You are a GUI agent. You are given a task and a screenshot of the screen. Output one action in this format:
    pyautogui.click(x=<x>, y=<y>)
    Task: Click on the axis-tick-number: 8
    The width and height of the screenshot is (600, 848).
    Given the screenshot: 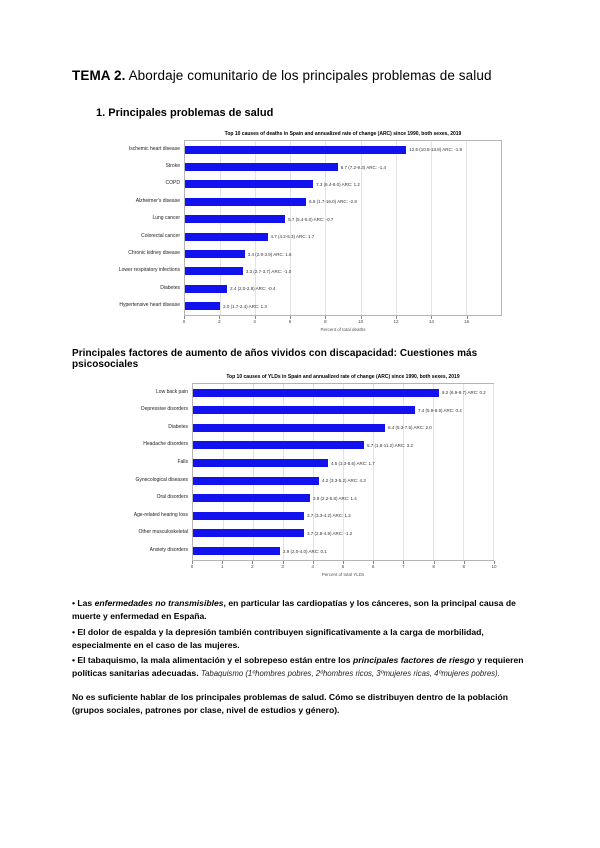 What is the action you would take?
    pyautogui.click(x=433, y=566)
    